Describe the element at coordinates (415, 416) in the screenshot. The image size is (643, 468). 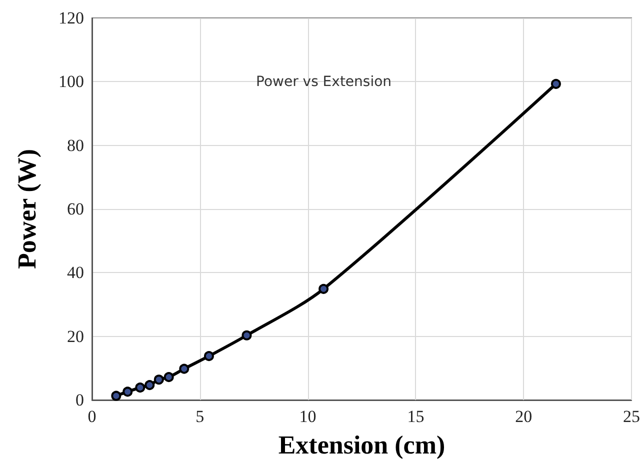
I see `x-tick-label: 15` at that location.